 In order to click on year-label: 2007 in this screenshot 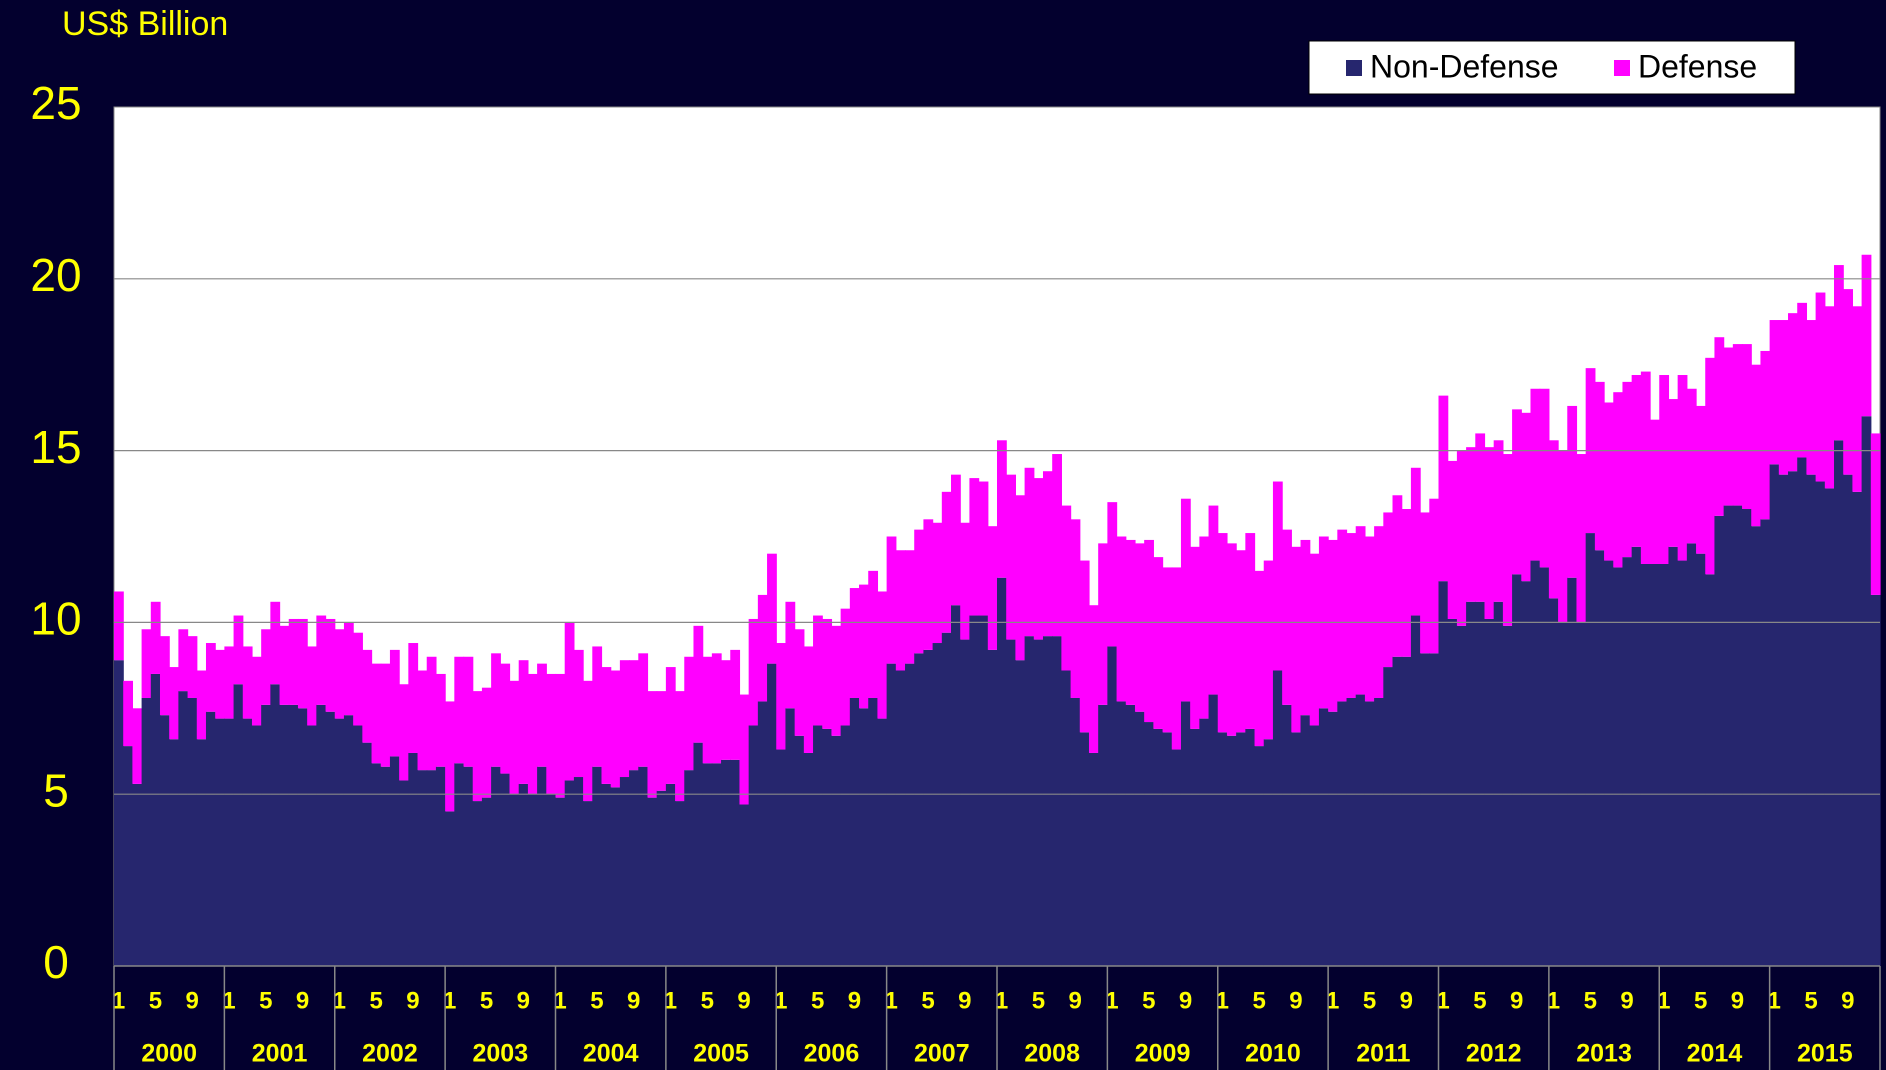, I will do `click(942, 1054)`.